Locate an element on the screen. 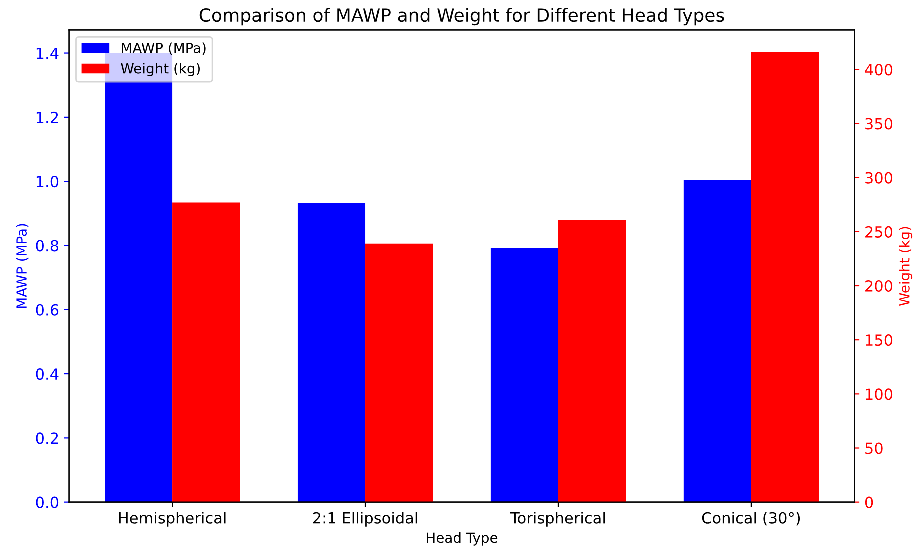 The image size is (924, 549). y2-tick-label: 0 is located at coordinates (869, 502).